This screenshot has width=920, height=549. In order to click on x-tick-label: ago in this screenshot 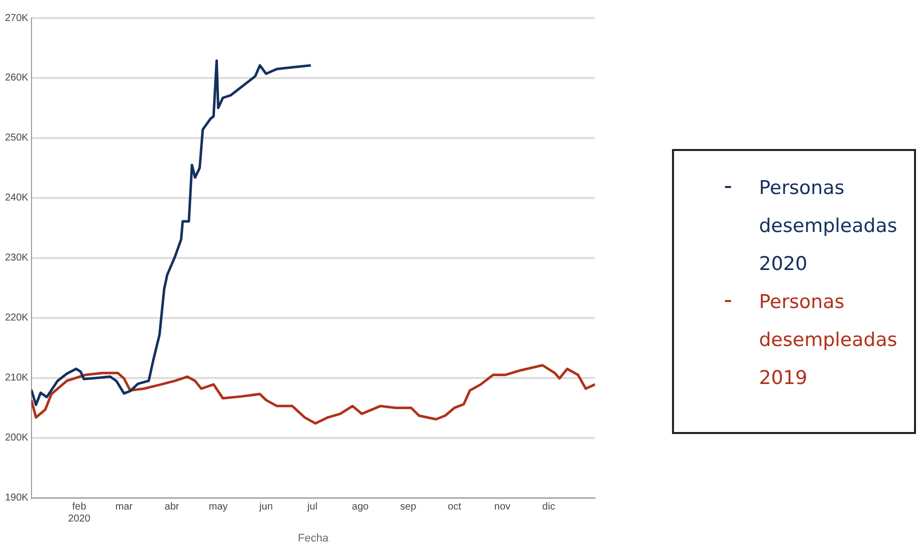, I will do `click(361, 507)`.